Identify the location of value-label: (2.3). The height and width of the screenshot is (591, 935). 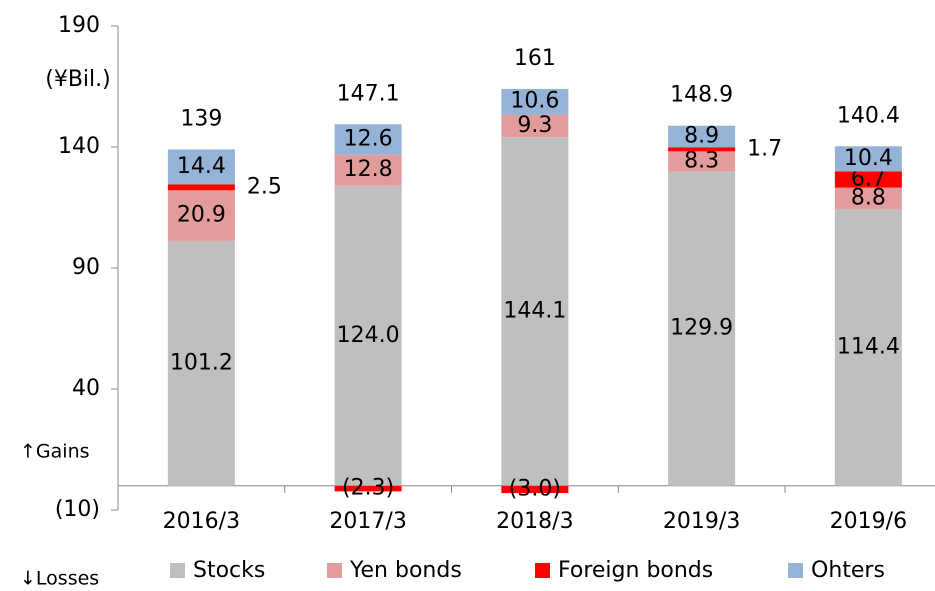
(368, 488).